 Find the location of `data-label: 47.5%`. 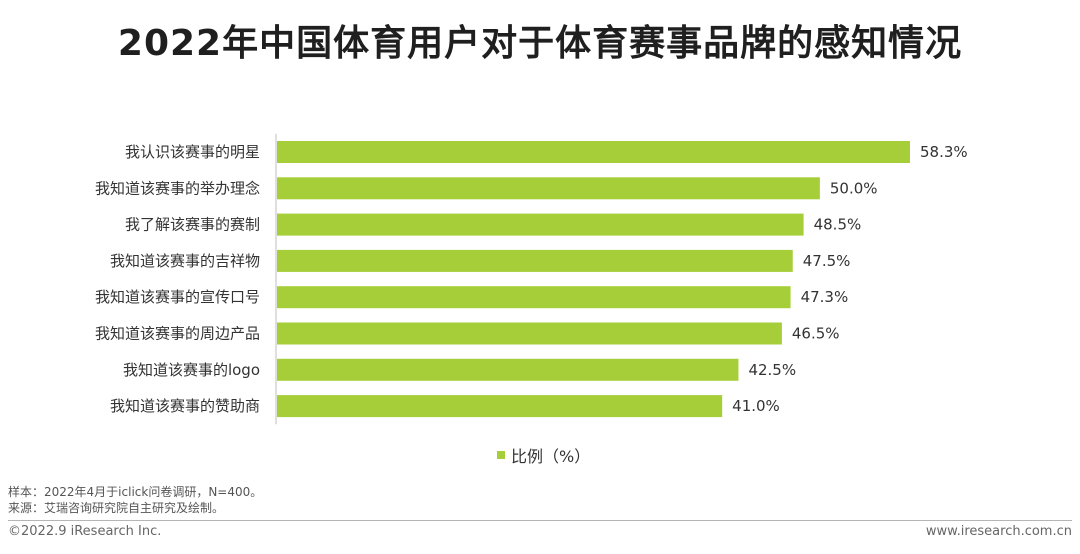

data-label: 47.5% is located at coordinates (827, 261).